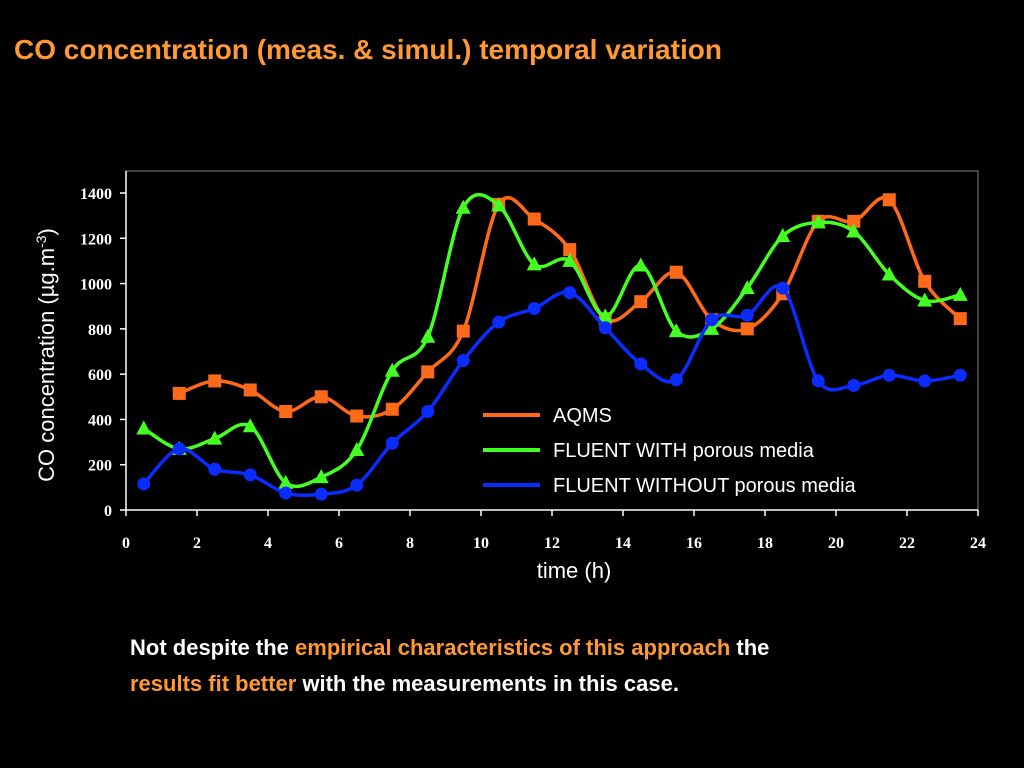  Describe the element at coordinates (213, 647) in the screenshot. I see `caption-text-1: Not despite the` at that location.